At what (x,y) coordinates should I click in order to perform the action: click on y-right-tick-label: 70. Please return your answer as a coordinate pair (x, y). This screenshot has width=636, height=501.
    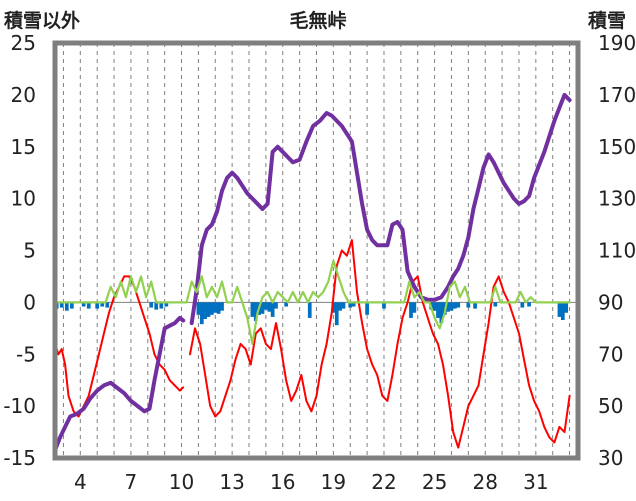
    Looking at the image, I should click on (610, 354).